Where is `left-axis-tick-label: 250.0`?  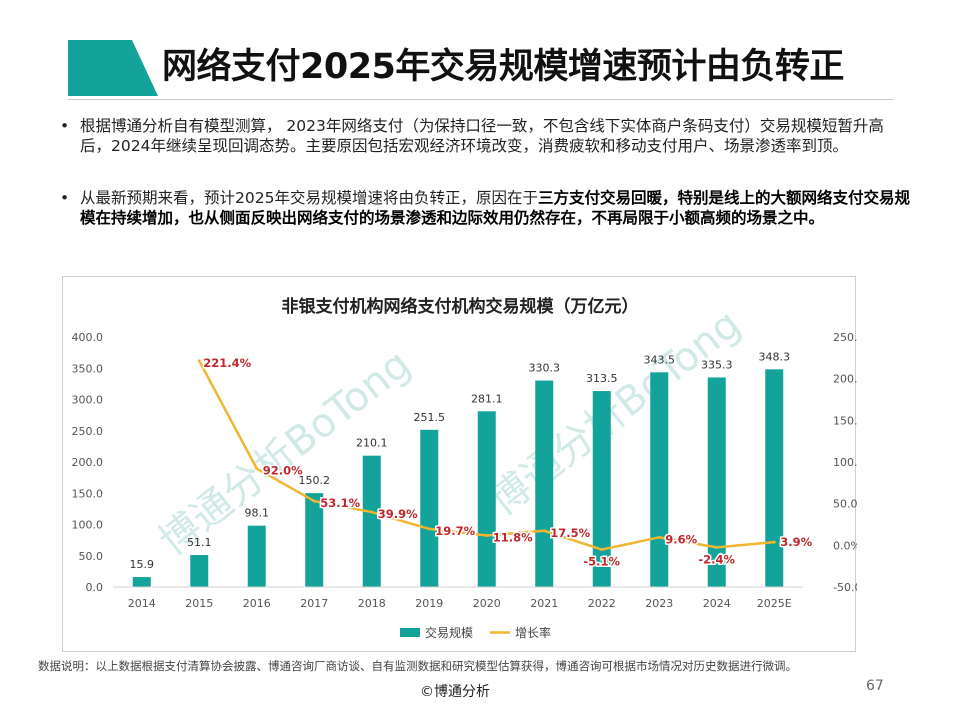
left-axis-tick-label: 250.0 is located at coordinates (88, 431).